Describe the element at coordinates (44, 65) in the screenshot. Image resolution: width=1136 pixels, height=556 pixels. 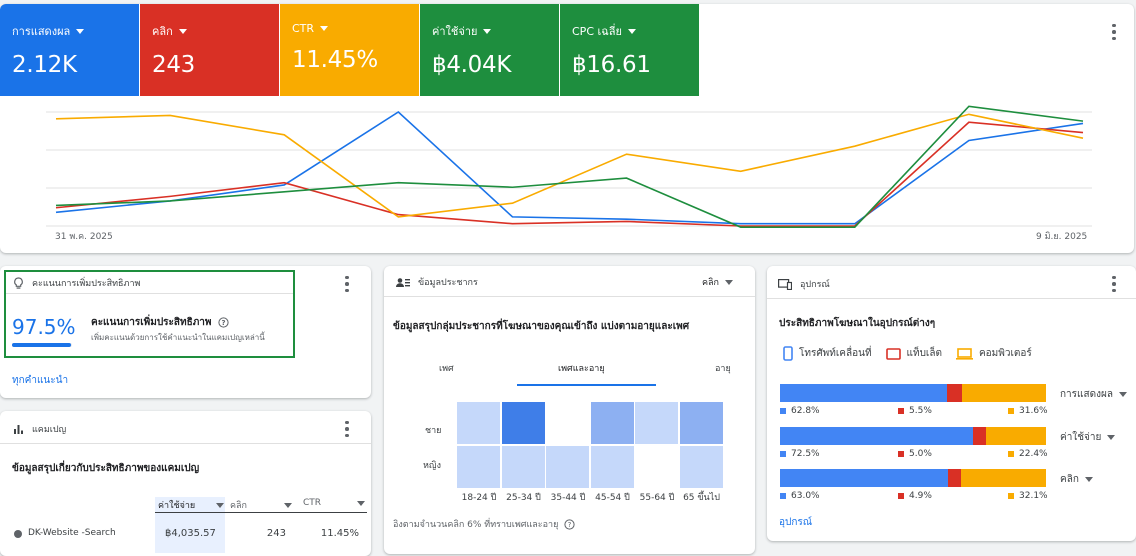
I see `metric-value: 2.12K` at that location.